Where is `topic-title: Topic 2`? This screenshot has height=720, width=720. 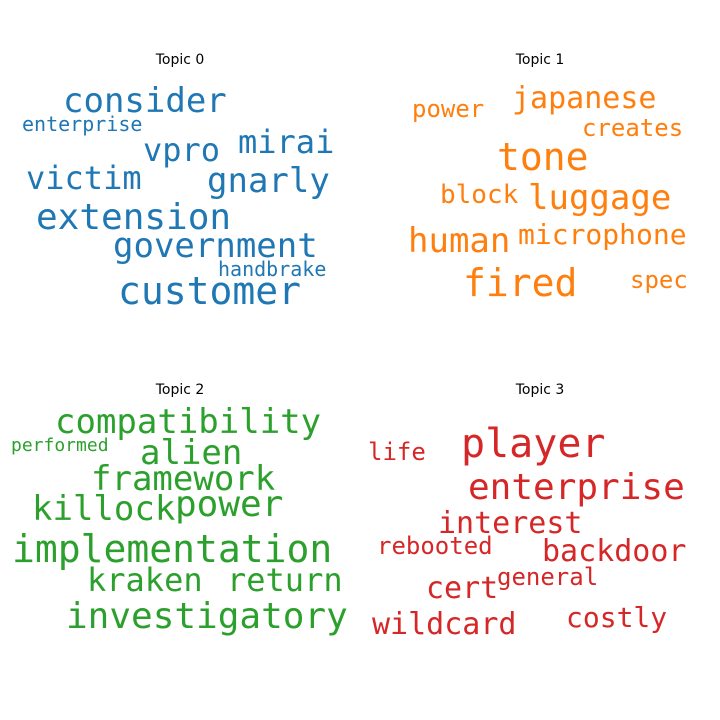 topic-title: Topic 2 is located at coordinates (180, 390).